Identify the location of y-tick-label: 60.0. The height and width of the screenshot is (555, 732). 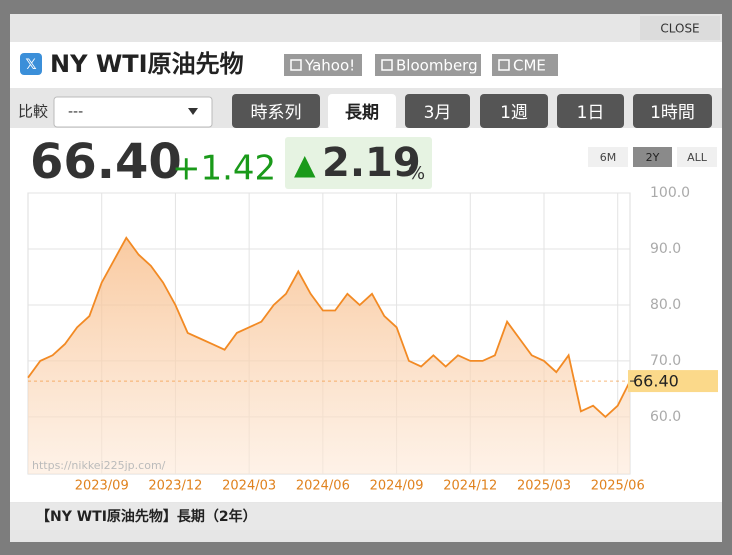
(665, 417).